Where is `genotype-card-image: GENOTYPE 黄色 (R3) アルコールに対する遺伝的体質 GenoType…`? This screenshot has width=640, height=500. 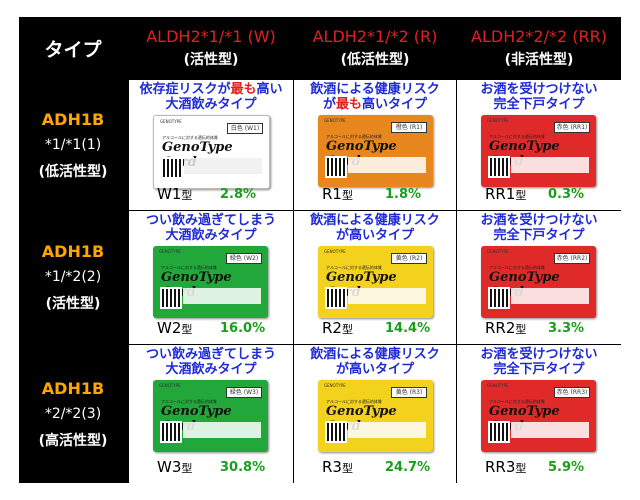 genotype-card-image: GENOTYPE 黄色 (R3) アルコールに対する遺伝的体質 GenoType… is located at coordinates (375, 416).